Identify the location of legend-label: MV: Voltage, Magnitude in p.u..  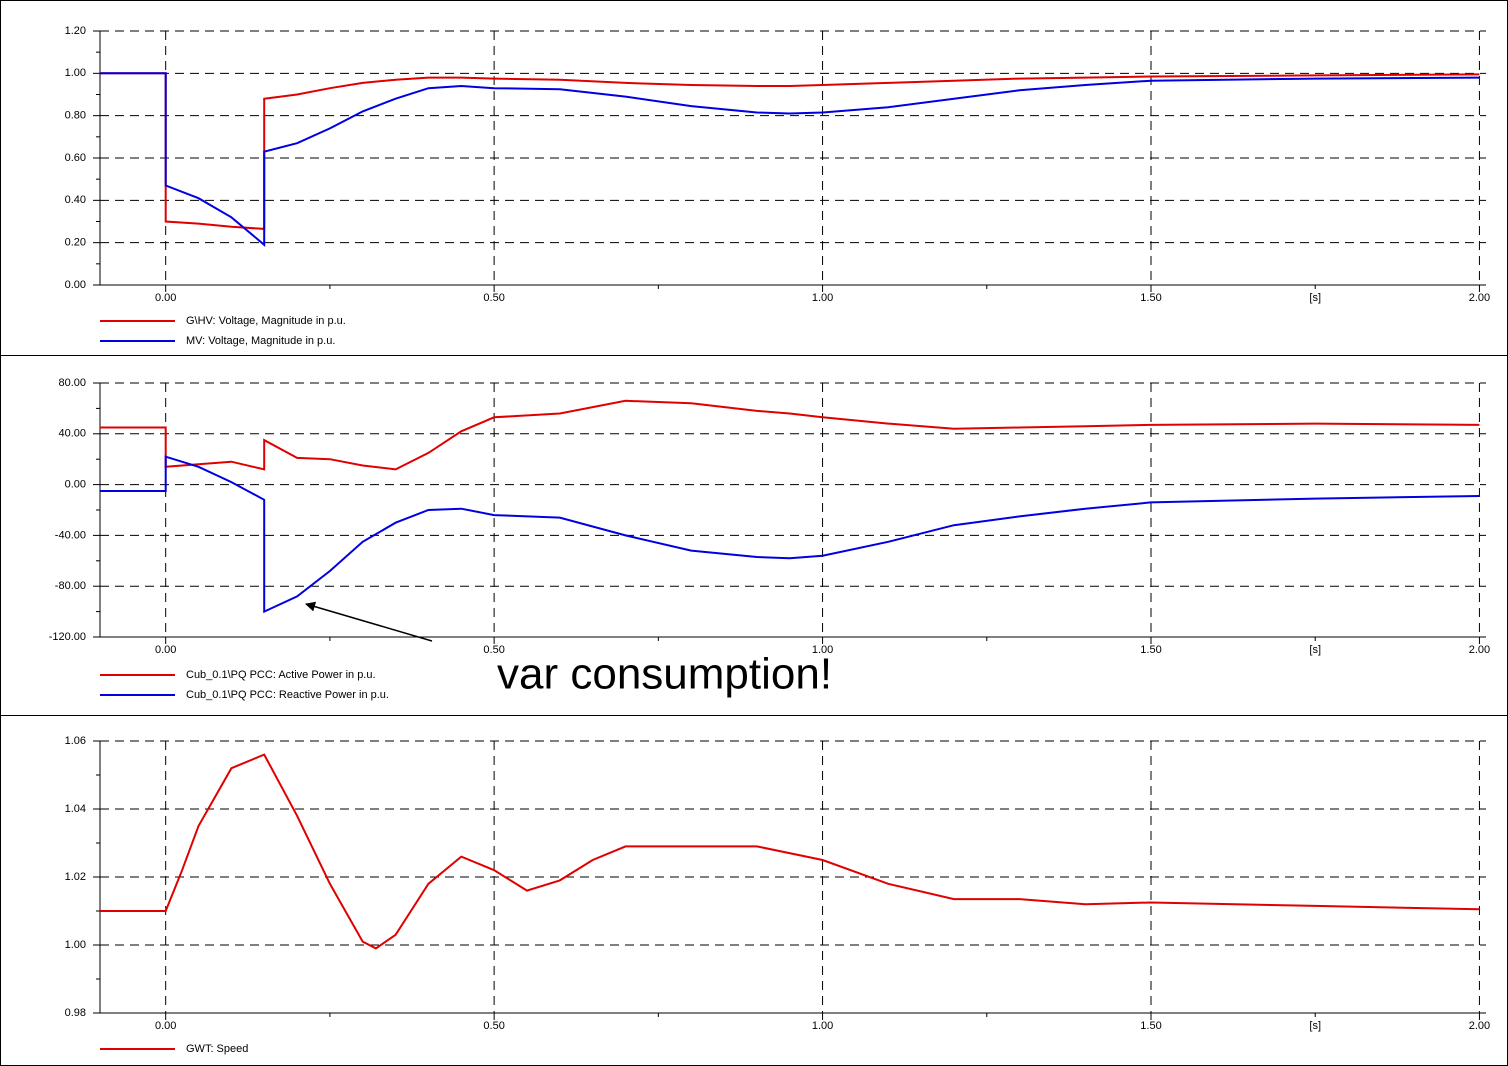
(260, 341).